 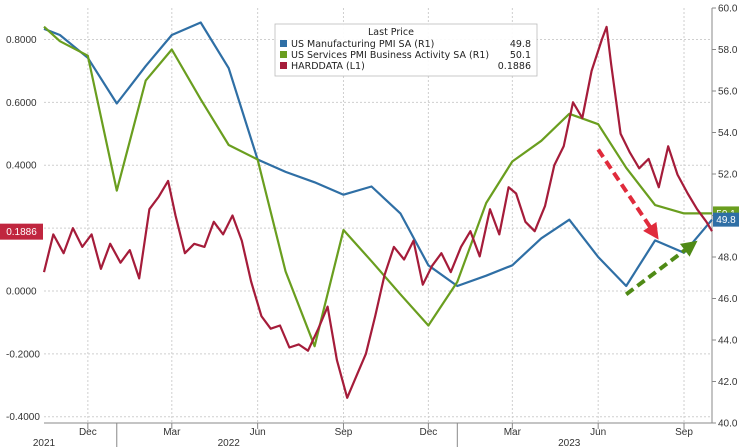 I want to click on badge-left, so click(x=21, y=231).